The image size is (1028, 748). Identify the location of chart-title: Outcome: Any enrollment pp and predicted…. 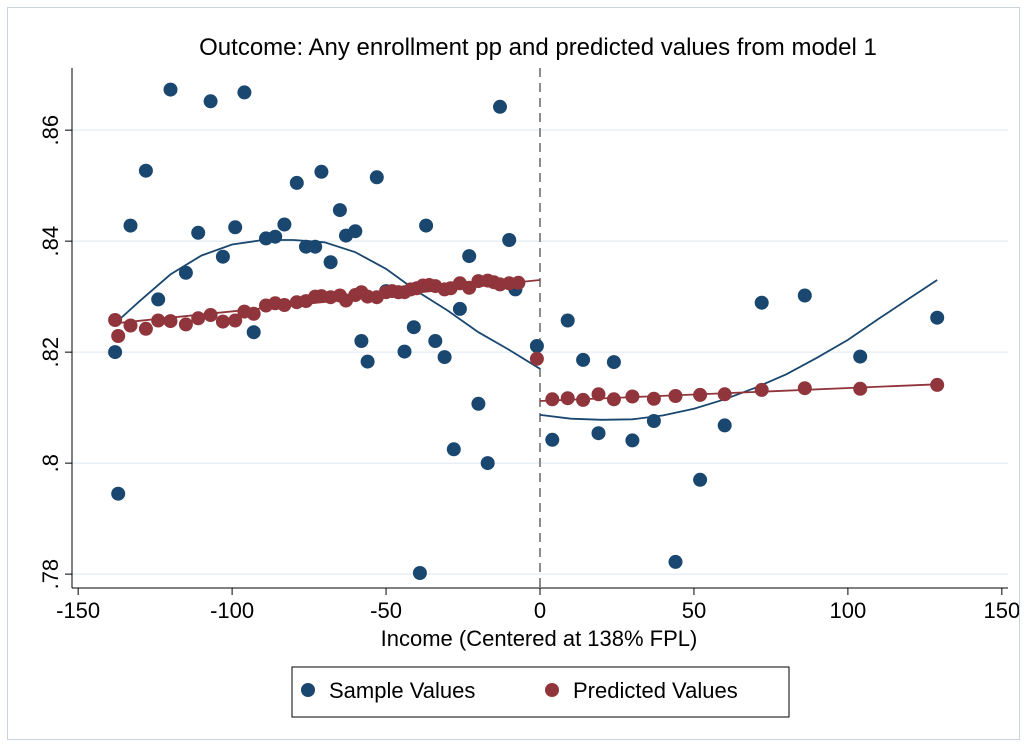
(538, 47).